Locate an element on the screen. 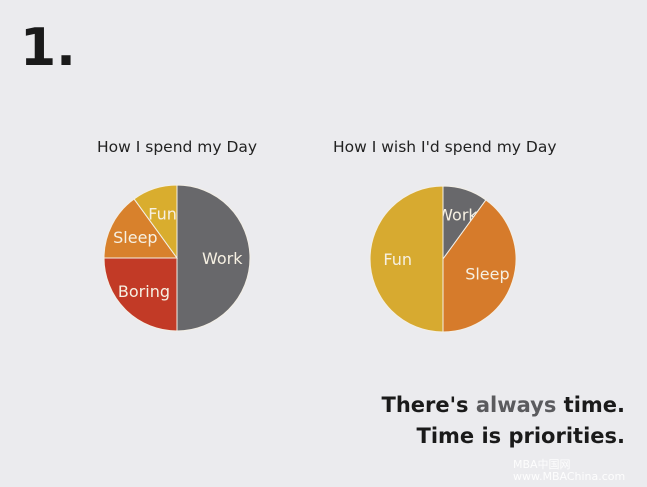 Image resolution: width=647 pixels, height=487 pixels. pie-slice-work is located at coordinates (213, 258).